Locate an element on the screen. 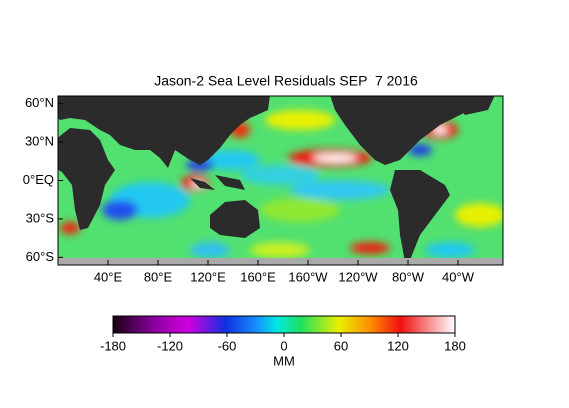 The width and height of the screenshot is (569, 408). lat-tick-label: 60°S is located at coordinates (40, 256).